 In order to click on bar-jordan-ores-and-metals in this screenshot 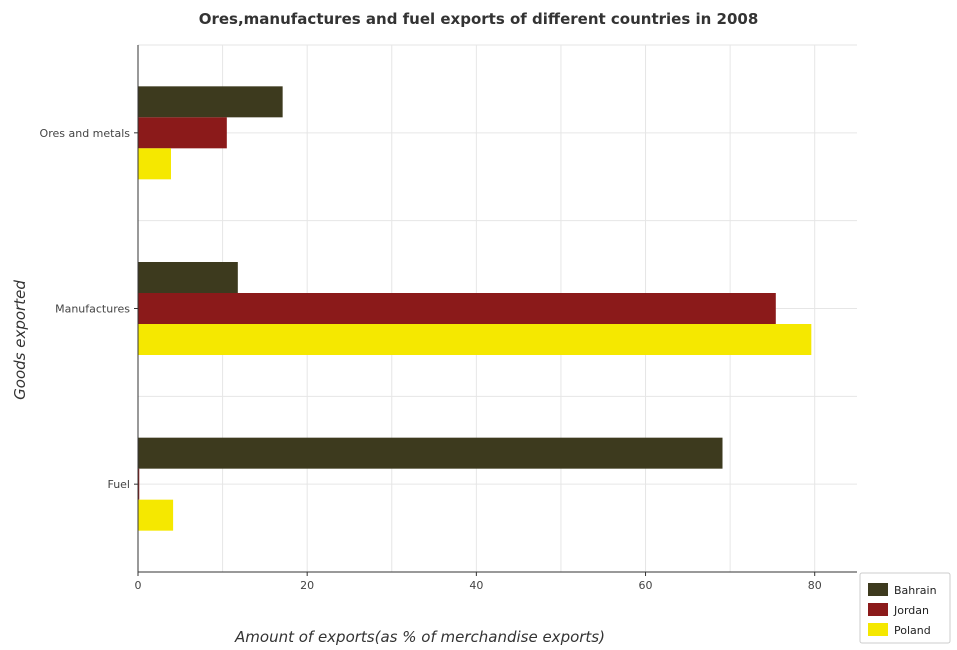, I will do `click(182, 133)`.